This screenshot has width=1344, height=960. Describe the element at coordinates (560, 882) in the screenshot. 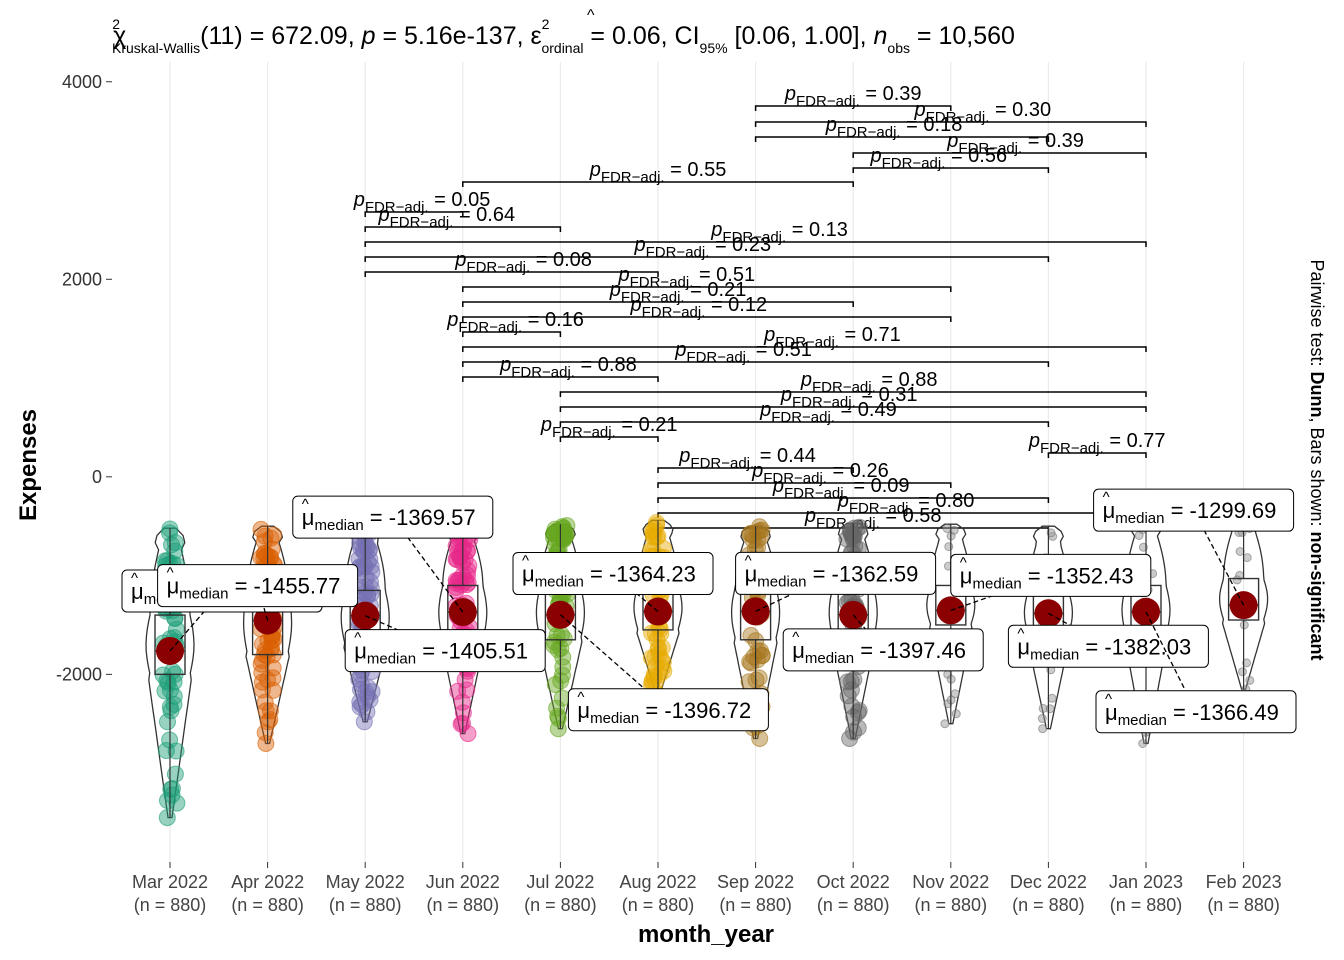

I see `x-tick-label: Jul 2022` at that location.